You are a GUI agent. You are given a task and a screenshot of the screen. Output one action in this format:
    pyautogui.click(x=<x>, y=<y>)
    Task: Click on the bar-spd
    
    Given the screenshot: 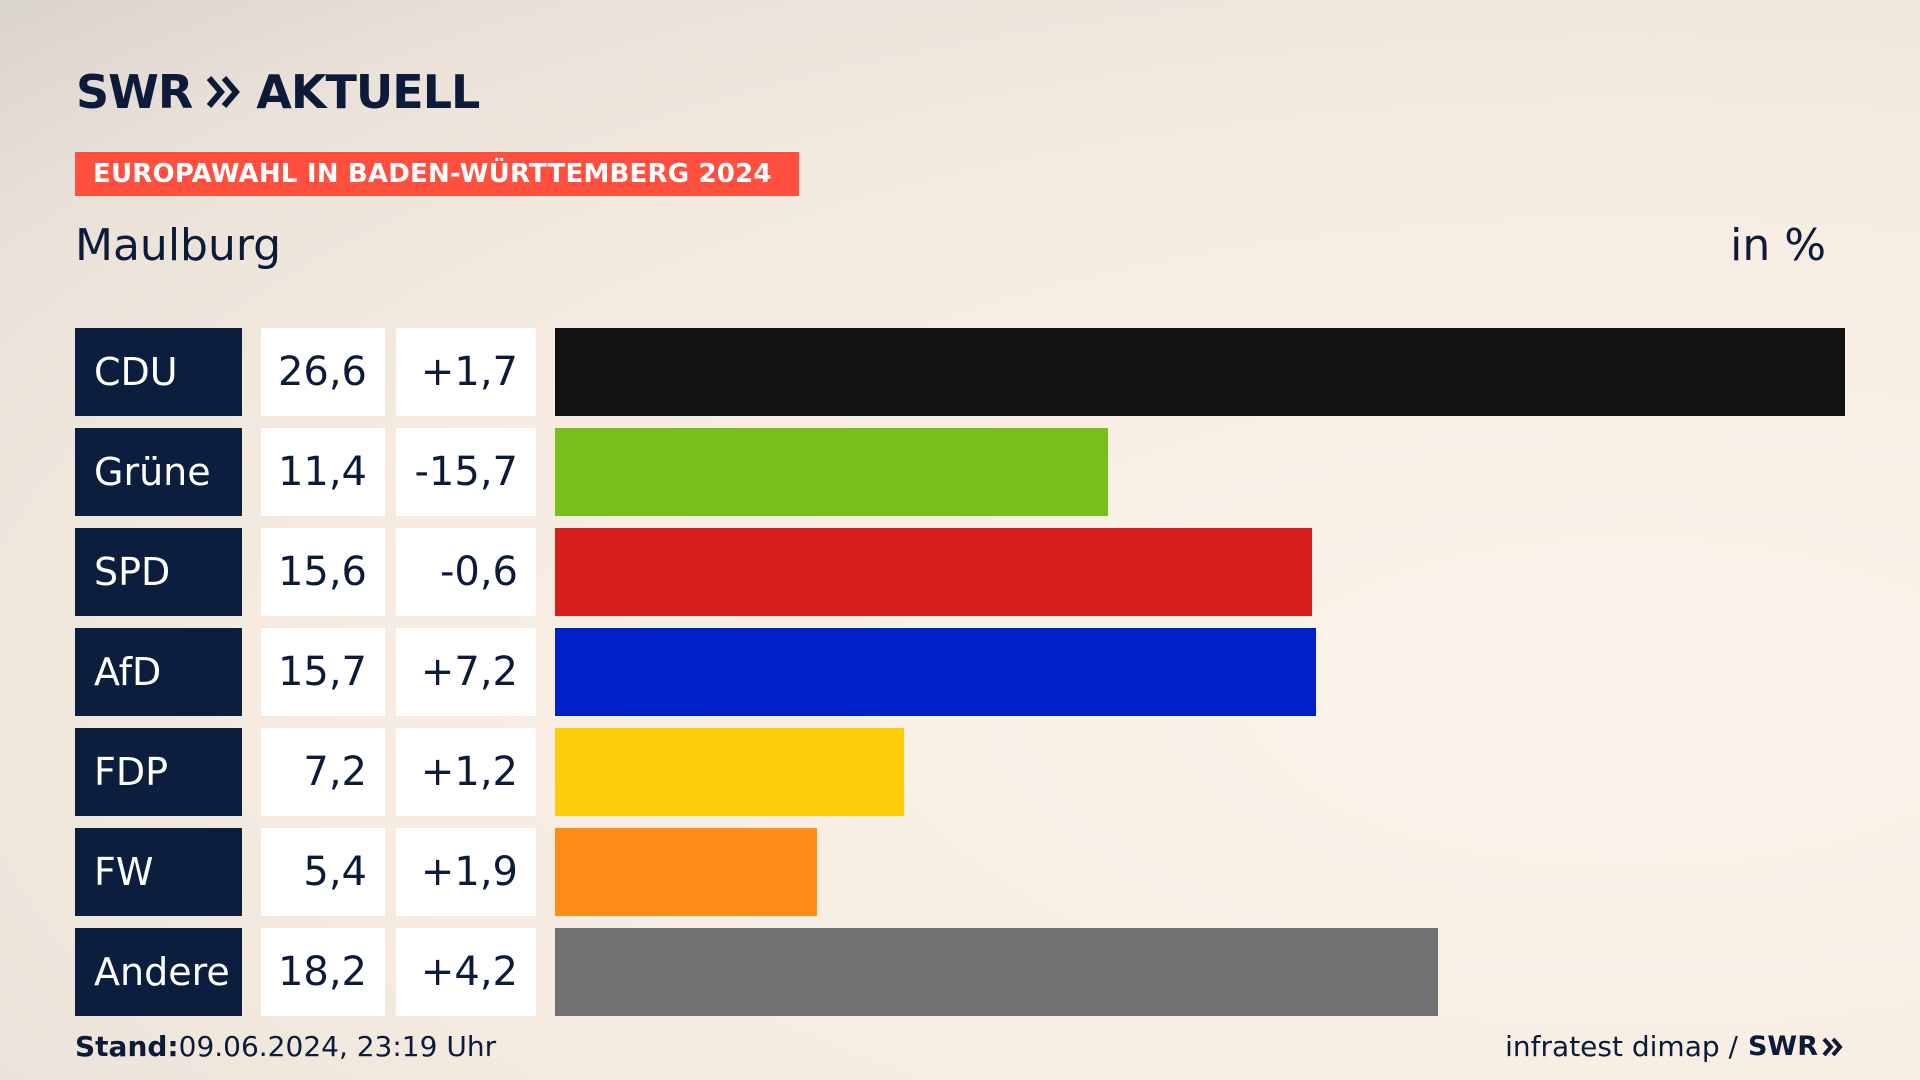 What is the action you would take?
    pyautogui.click(x=933, y=572)
    